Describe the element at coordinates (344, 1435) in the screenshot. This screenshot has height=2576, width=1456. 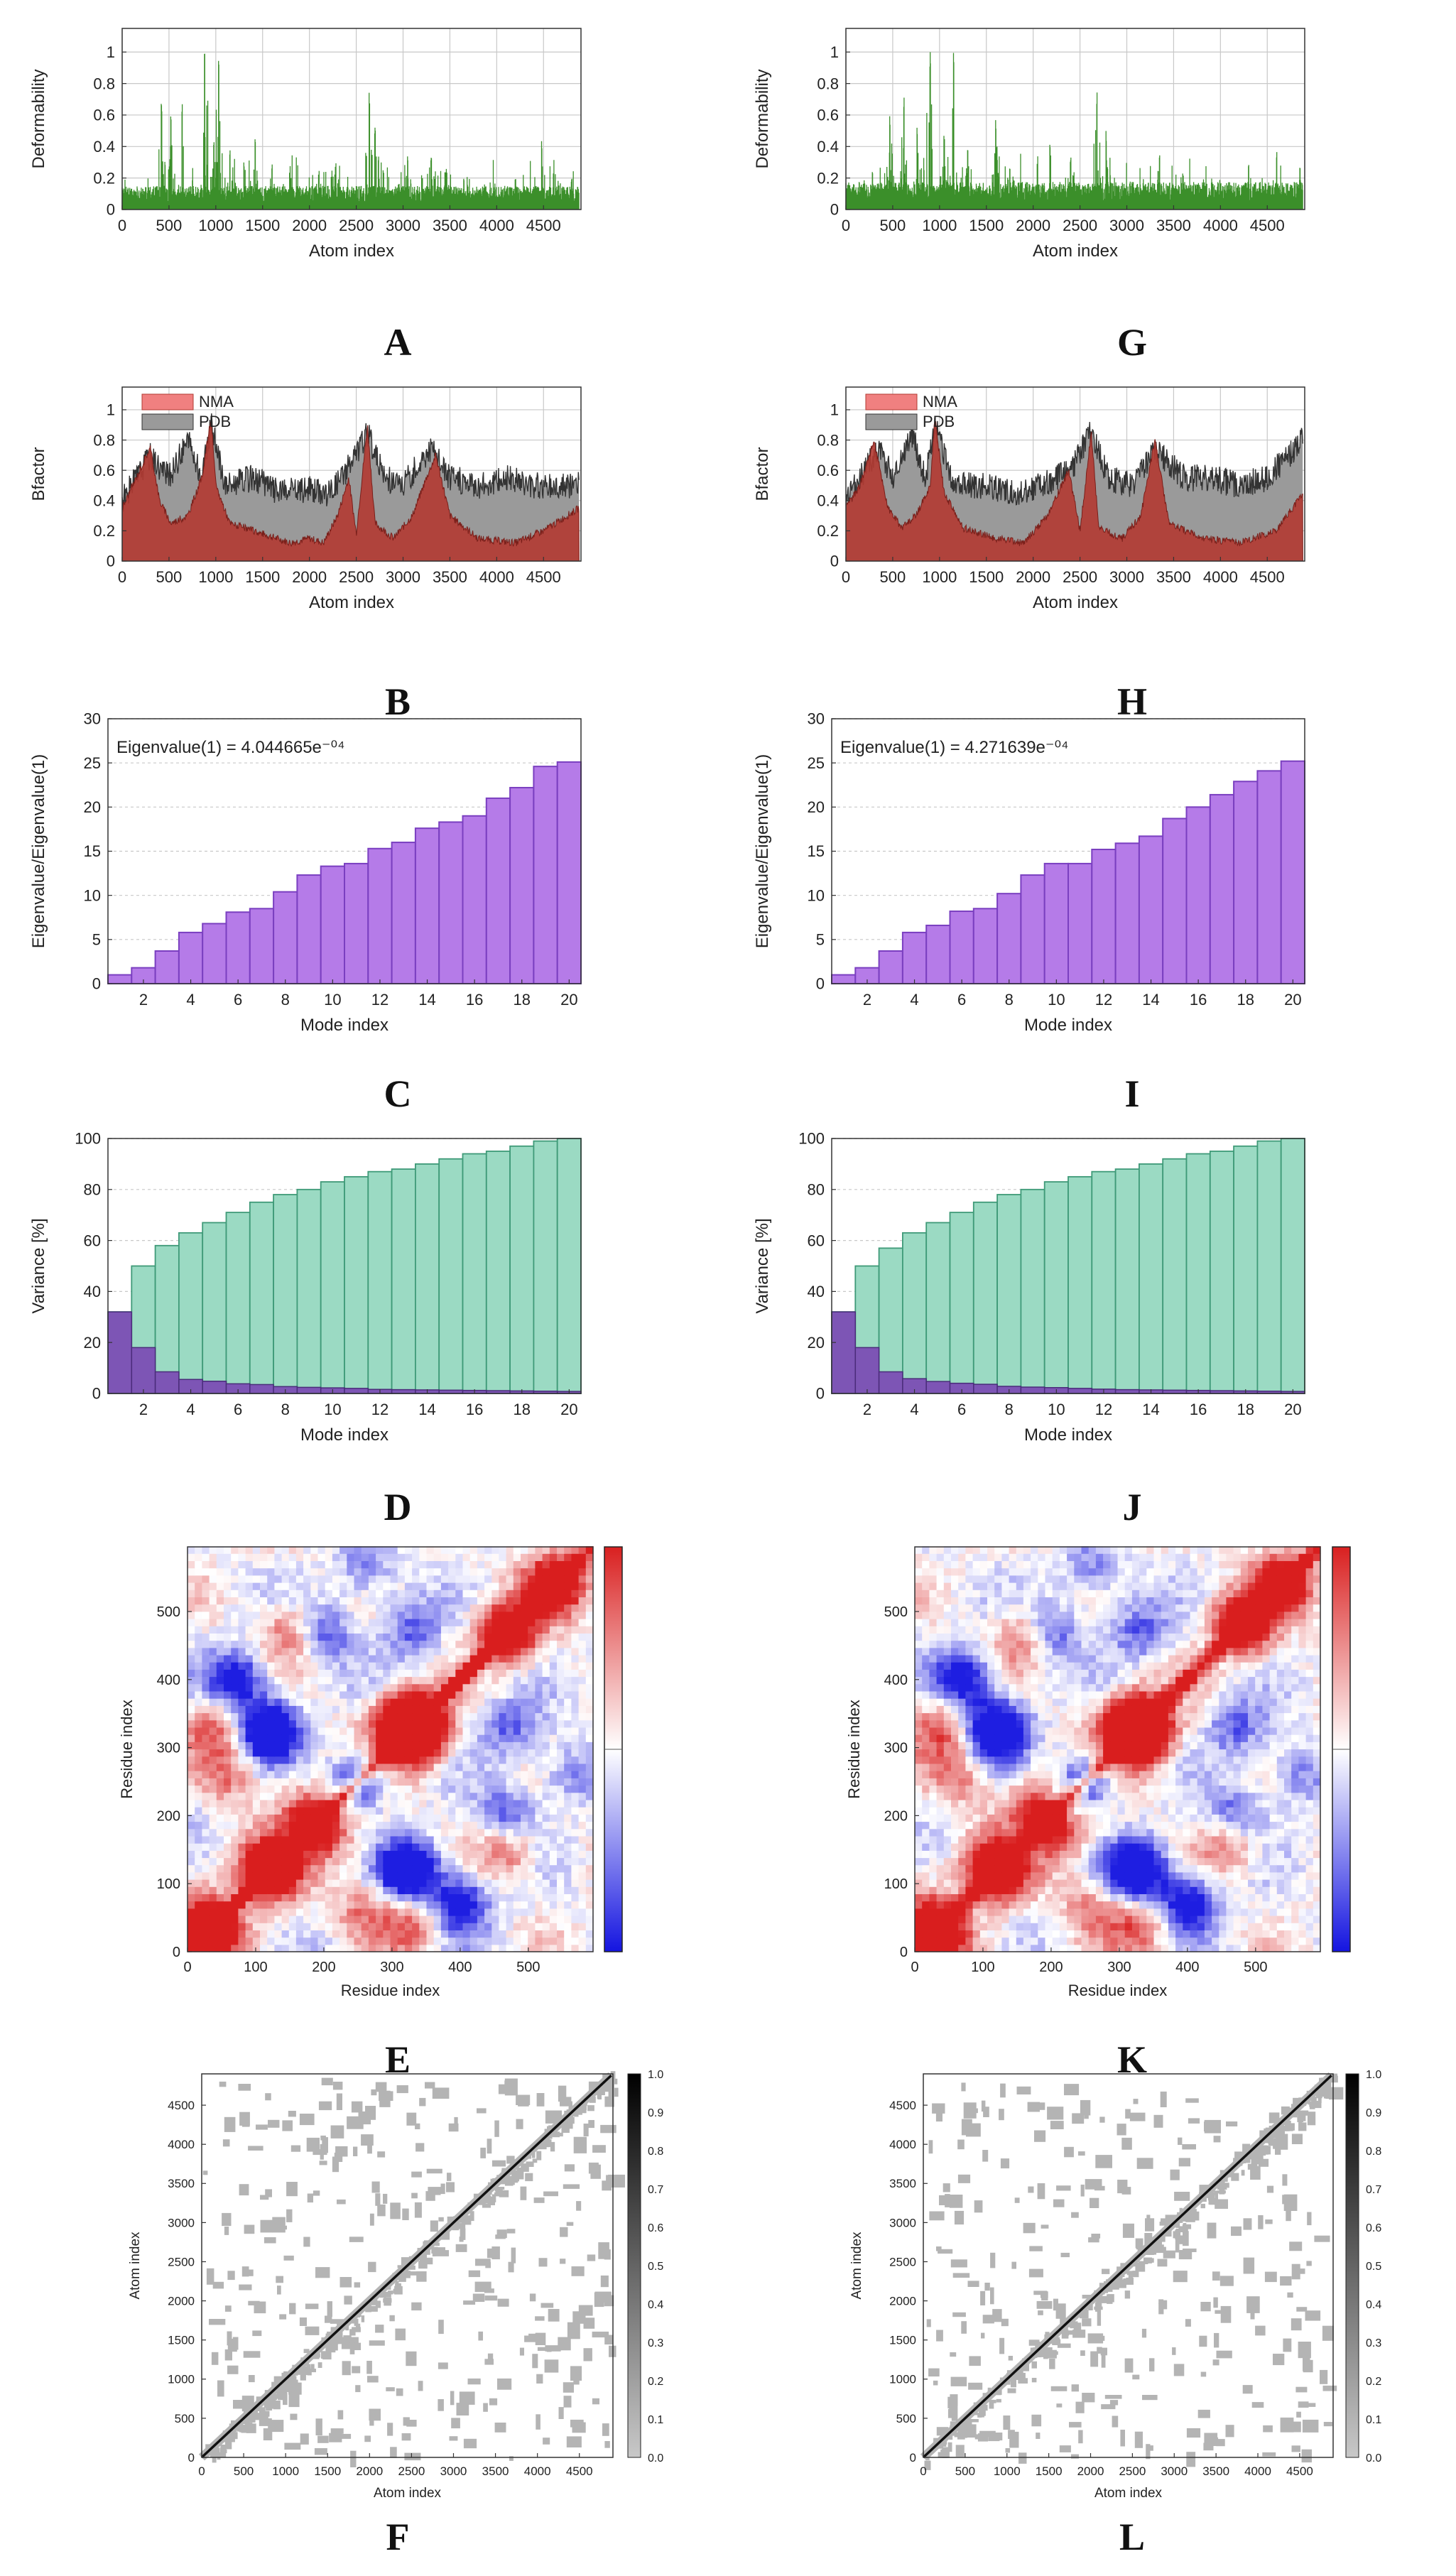
I see `x-axis-label: Mode index` at that location.